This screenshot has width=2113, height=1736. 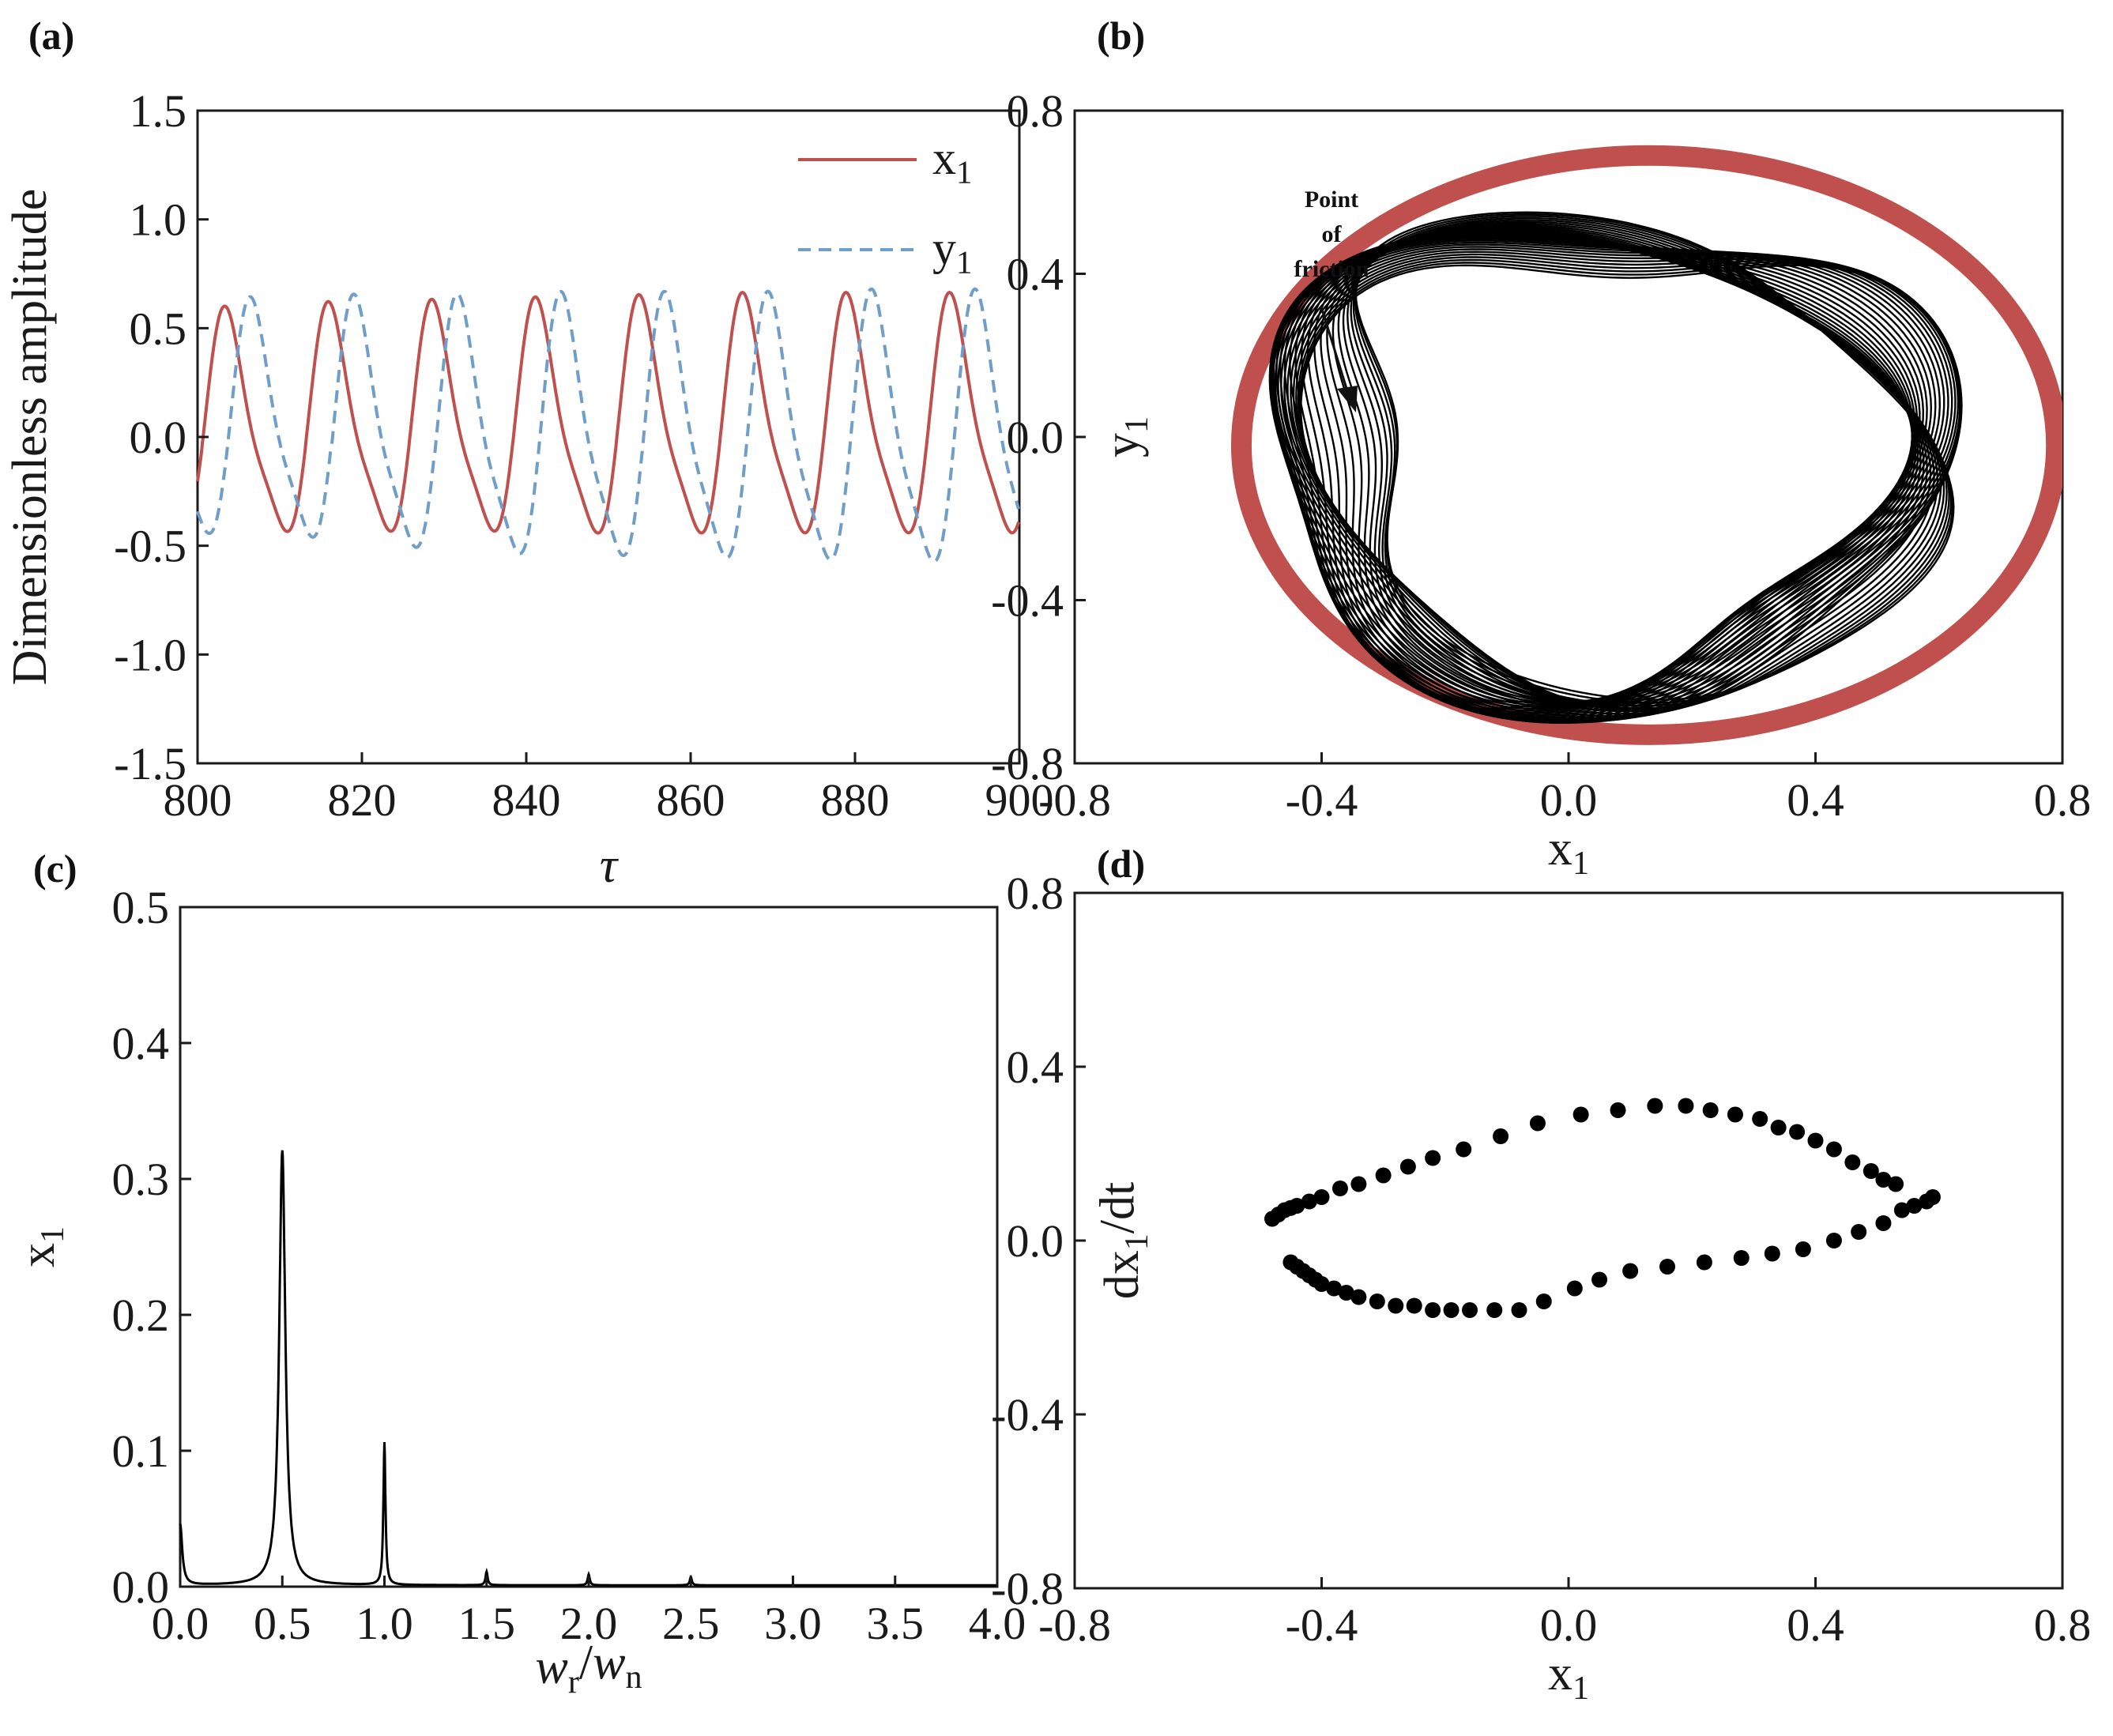 I want to click on y-axis-label: x1, so click(x=41, y=1246).